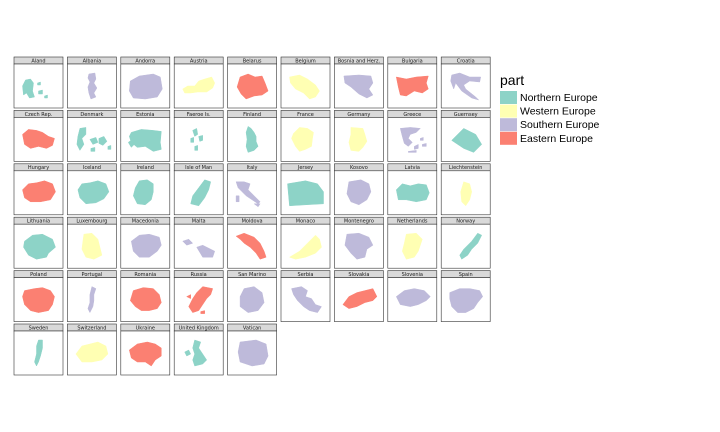 This screenshot has width=720, height=432. What do you see at coordinates (558, 112) in the screenshot?
I see `legend-label: Western Europe` at bounding box center [558, 112].